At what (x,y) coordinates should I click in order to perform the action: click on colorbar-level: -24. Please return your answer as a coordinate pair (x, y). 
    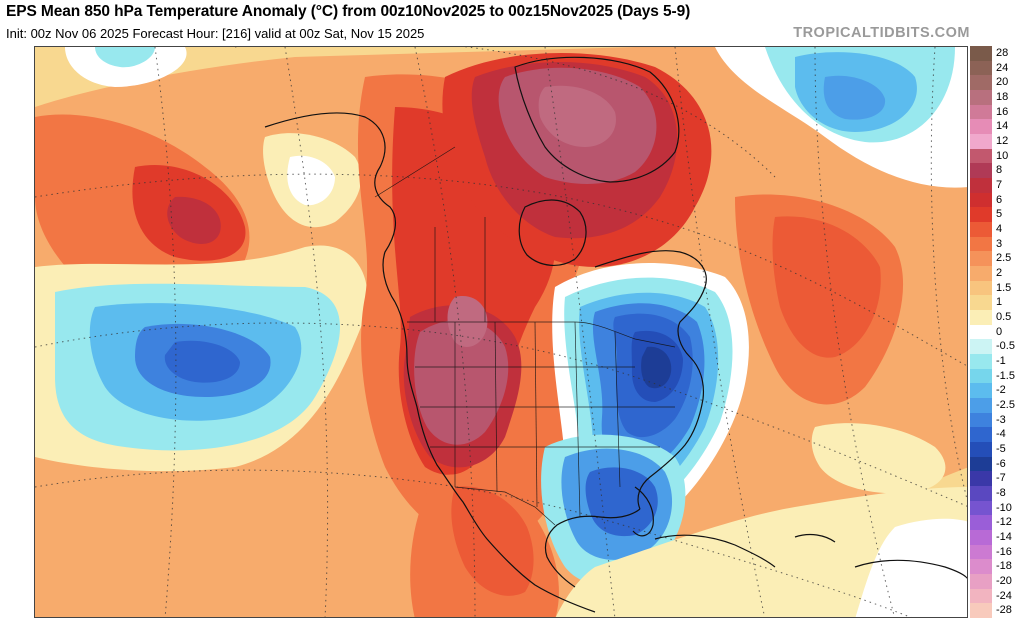
    Looking at the image, I should click on (997, 596).